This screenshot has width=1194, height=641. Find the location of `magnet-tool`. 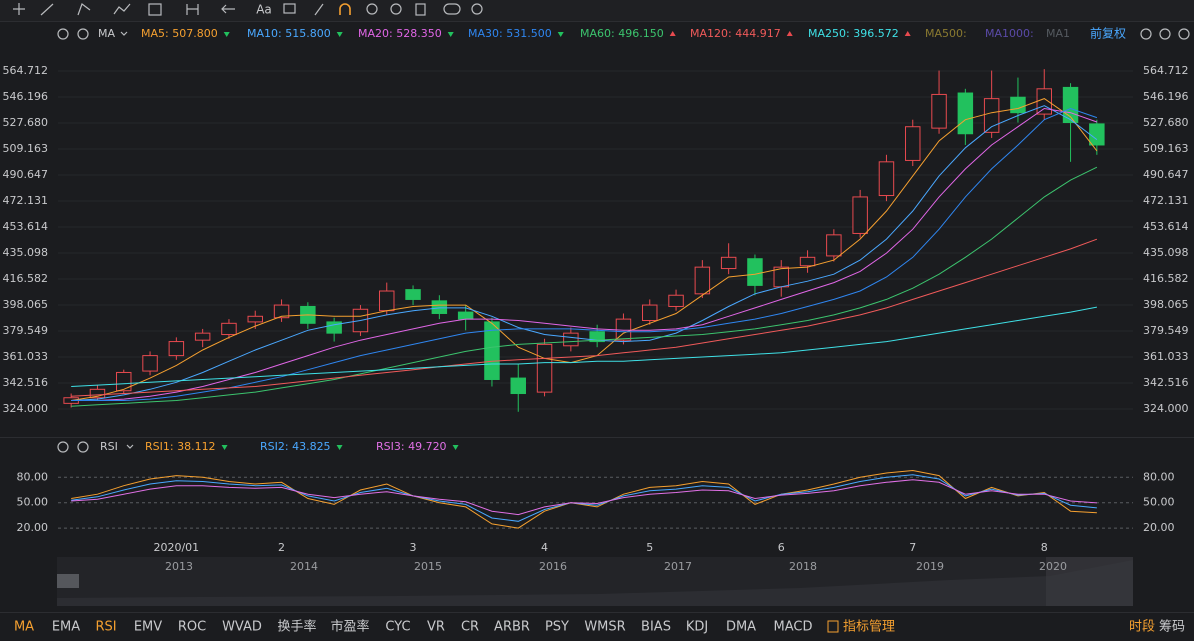

magnet-tool is located at coordinates (345, 9).